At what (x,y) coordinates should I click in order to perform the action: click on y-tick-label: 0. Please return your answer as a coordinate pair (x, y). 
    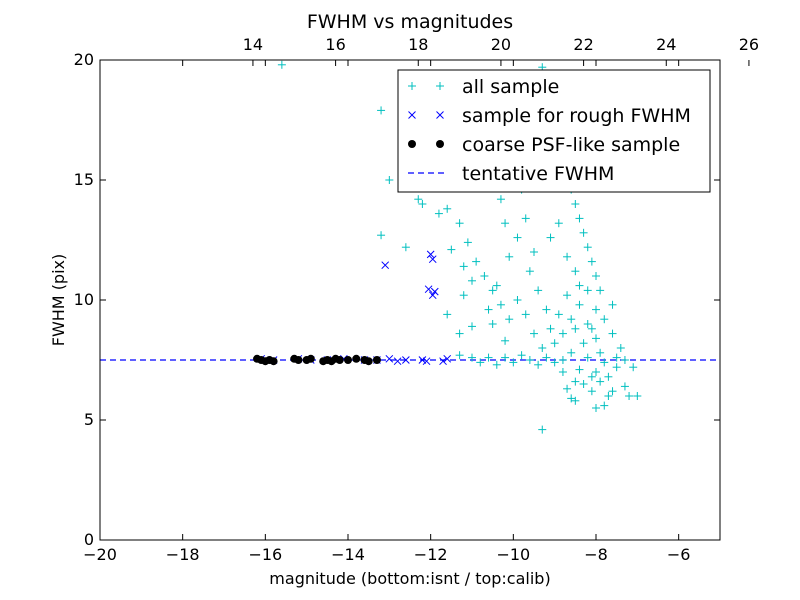
    Looking at the image, I should click on (89, 539).